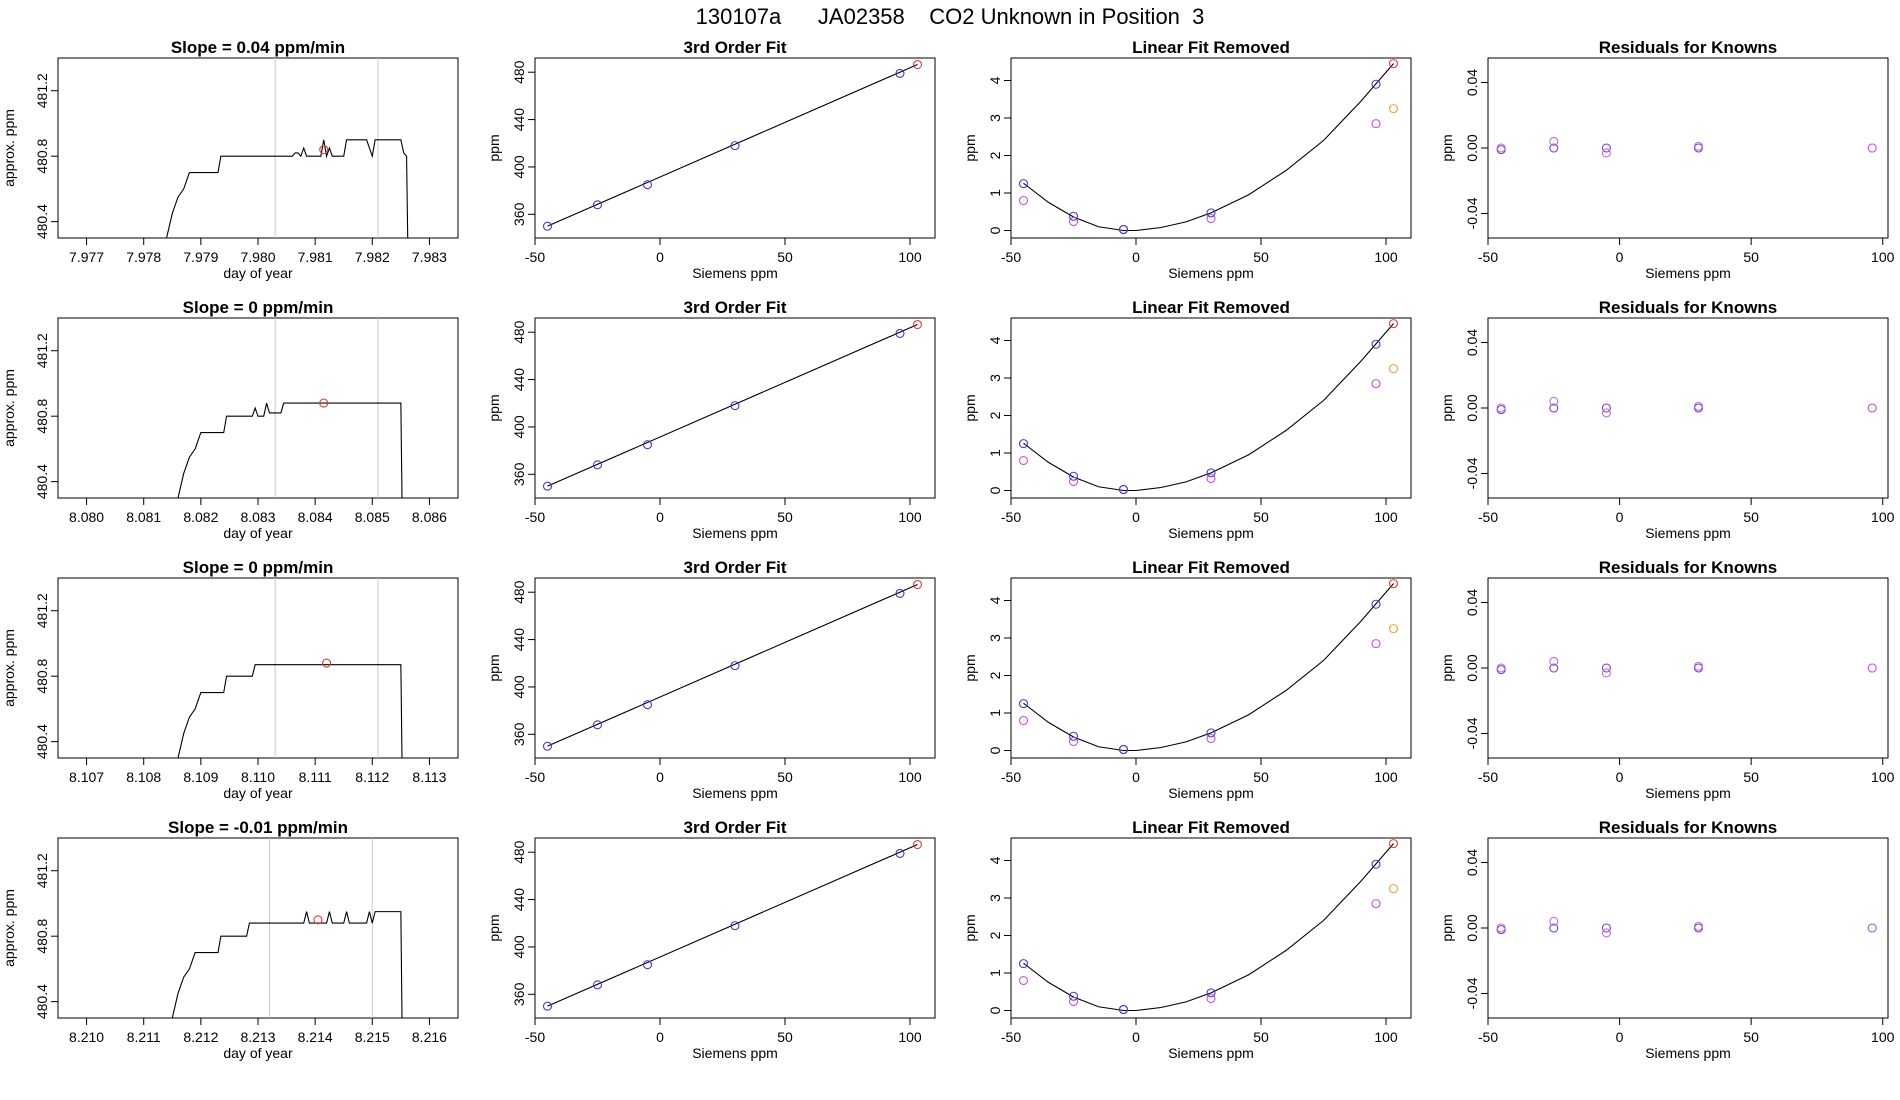 The image size is (1900, 1100). I want to click on x-tick-label: 7.980, so click(257, 257).